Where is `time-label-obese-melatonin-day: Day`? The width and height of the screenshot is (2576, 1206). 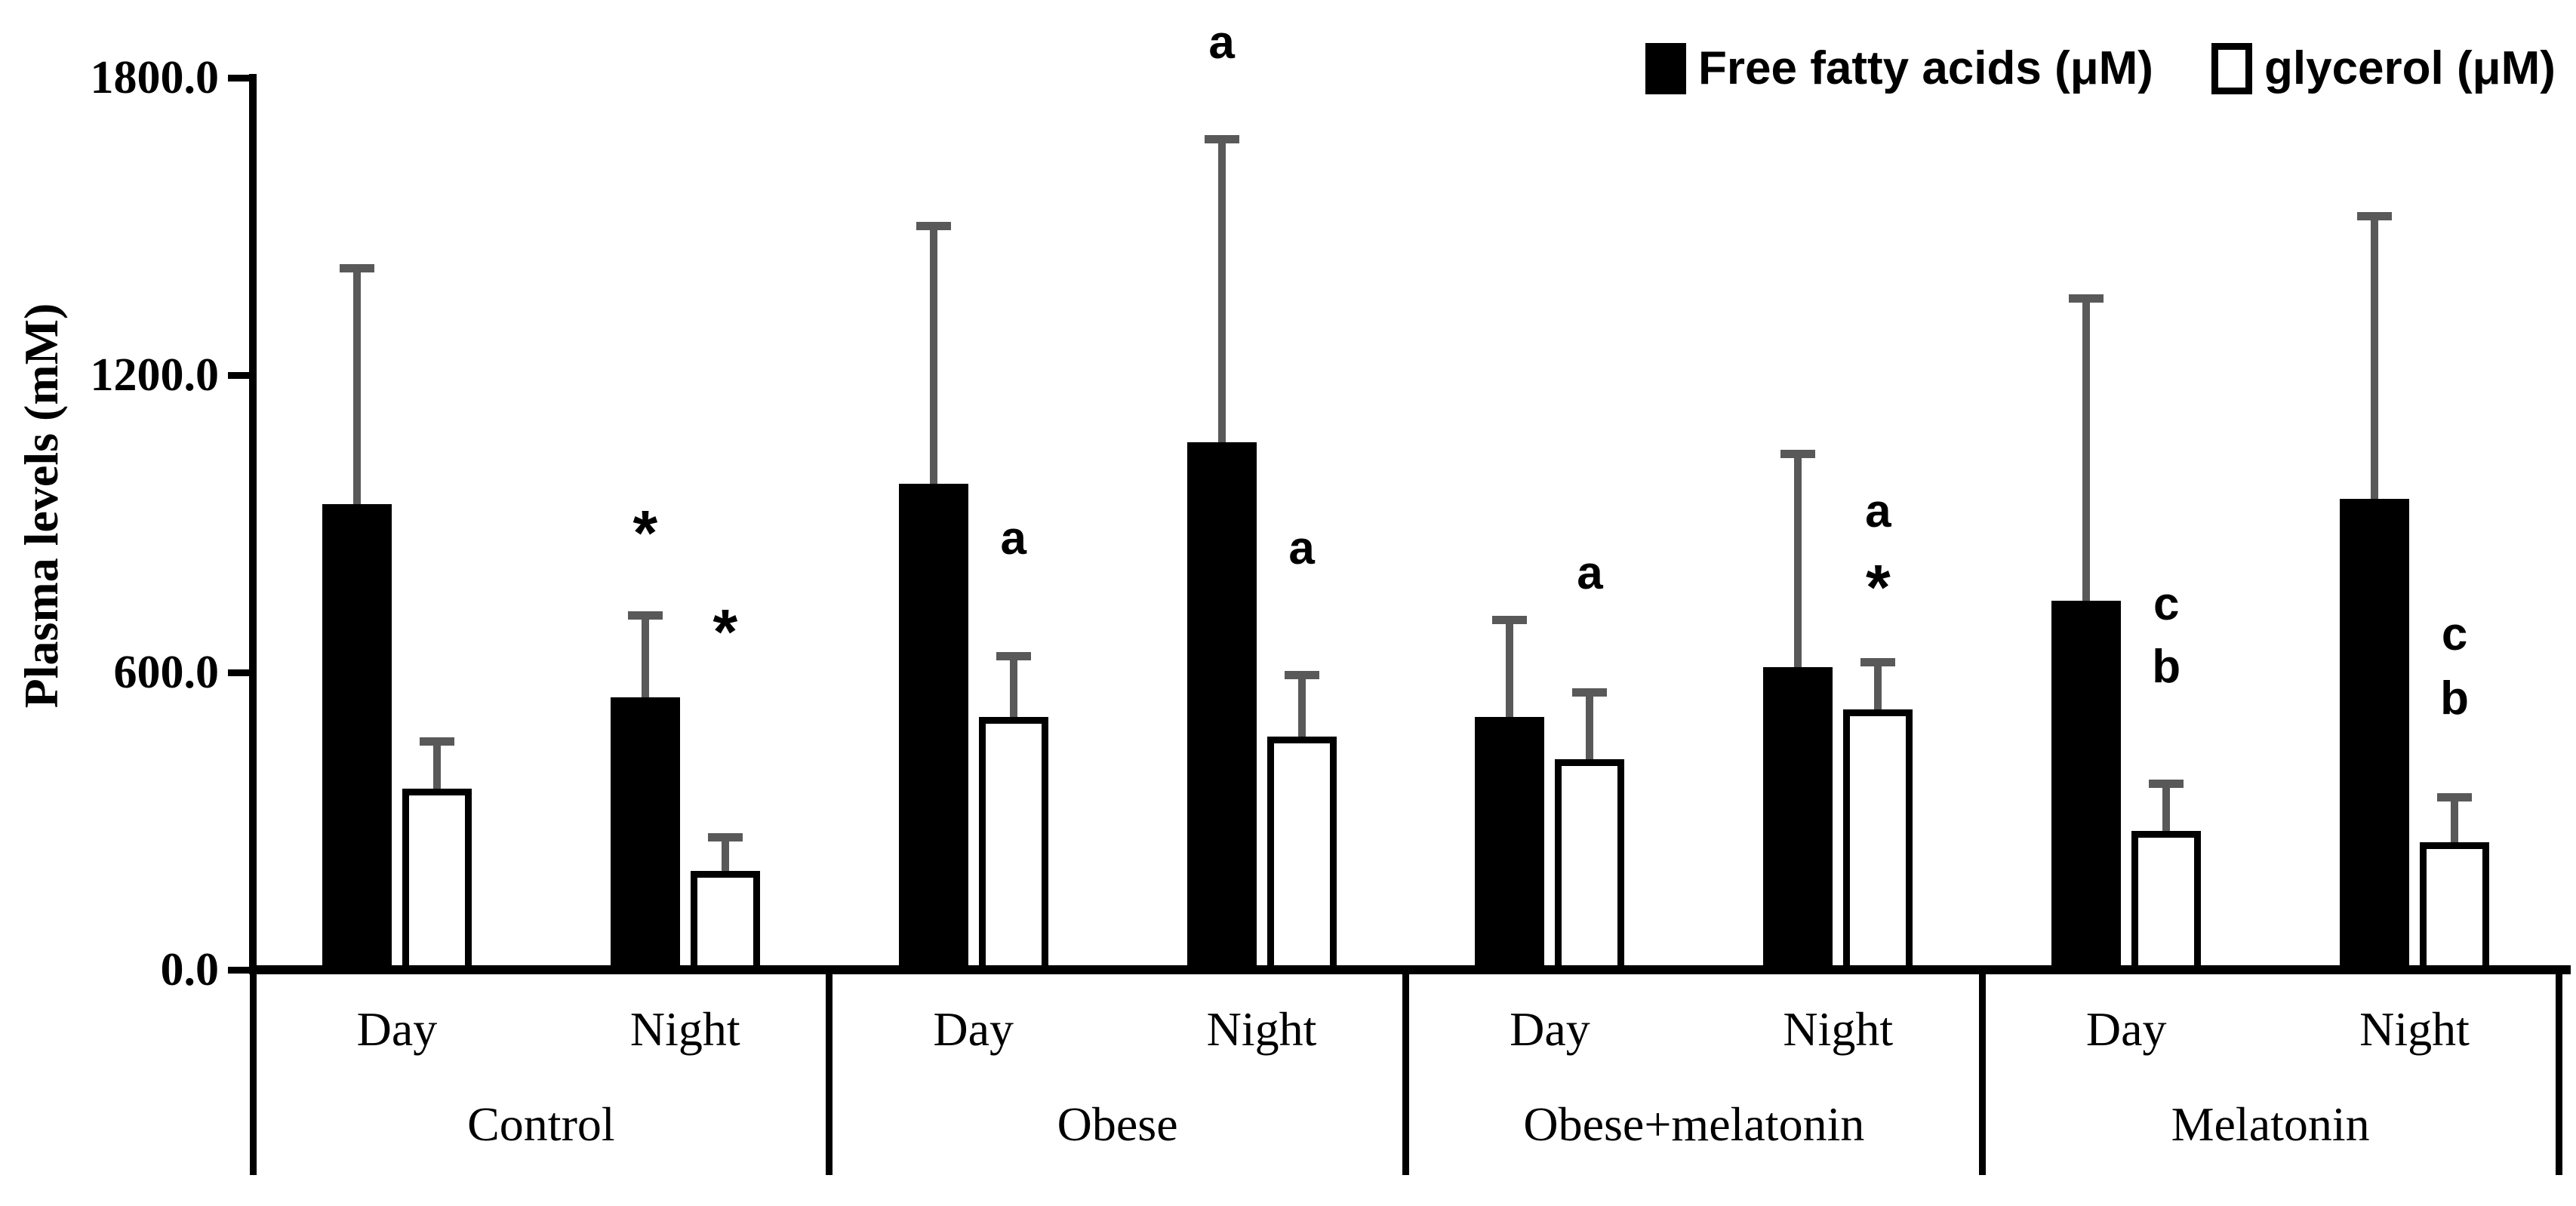 time-label-obese-melatonin-day: Day is located at coordinates (1550, 1029).